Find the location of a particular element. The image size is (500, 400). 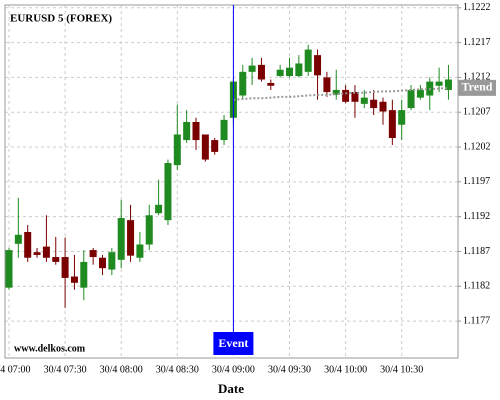

chart-title: EURUSD 5 (FOREX) is located at coordinates (61, 19).